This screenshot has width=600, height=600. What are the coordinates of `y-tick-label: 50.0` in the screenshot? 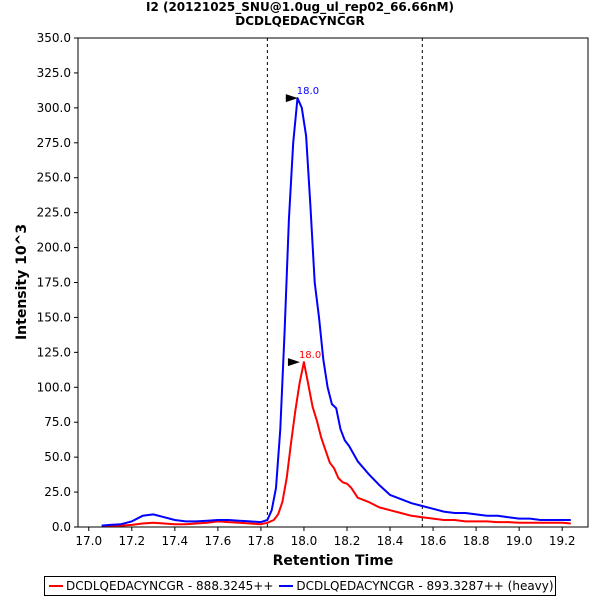 It's located at (57, 457).